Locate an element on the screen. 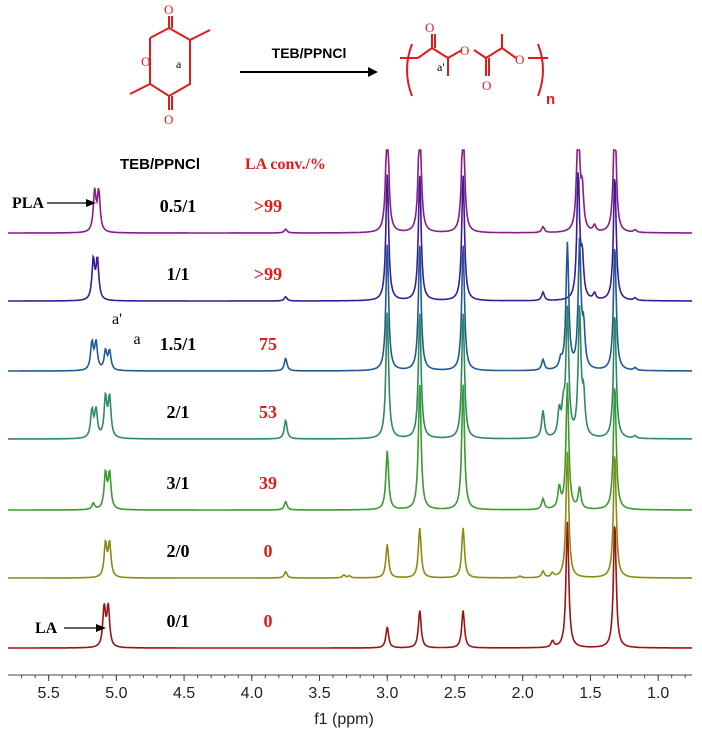  x-tick-label: 1.5 is located at coordinates (590, 693).